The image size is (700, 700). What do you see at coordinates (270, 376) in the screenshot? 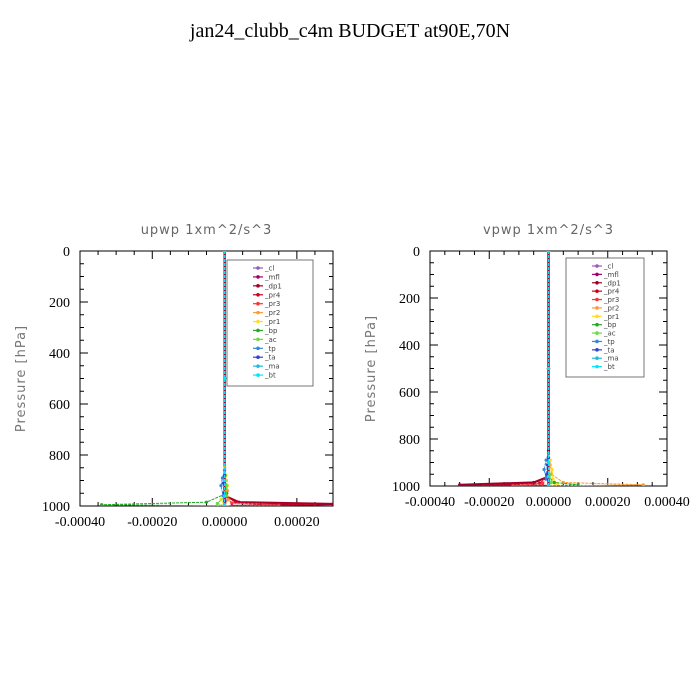
I see `legend-label: _bt` at bounding box center [270, 376].